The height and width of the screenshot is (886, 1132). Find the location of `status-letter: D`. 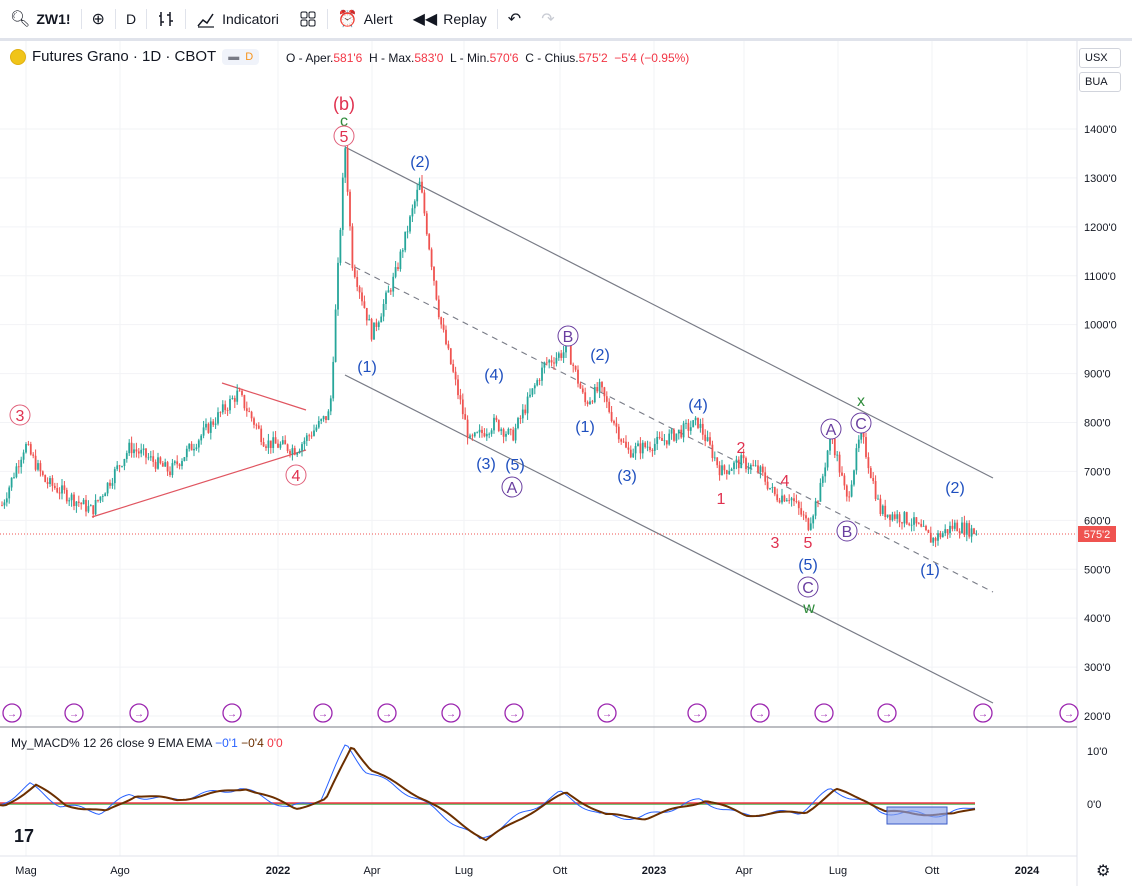

status-letter: D is located at coordinates (249, 56).